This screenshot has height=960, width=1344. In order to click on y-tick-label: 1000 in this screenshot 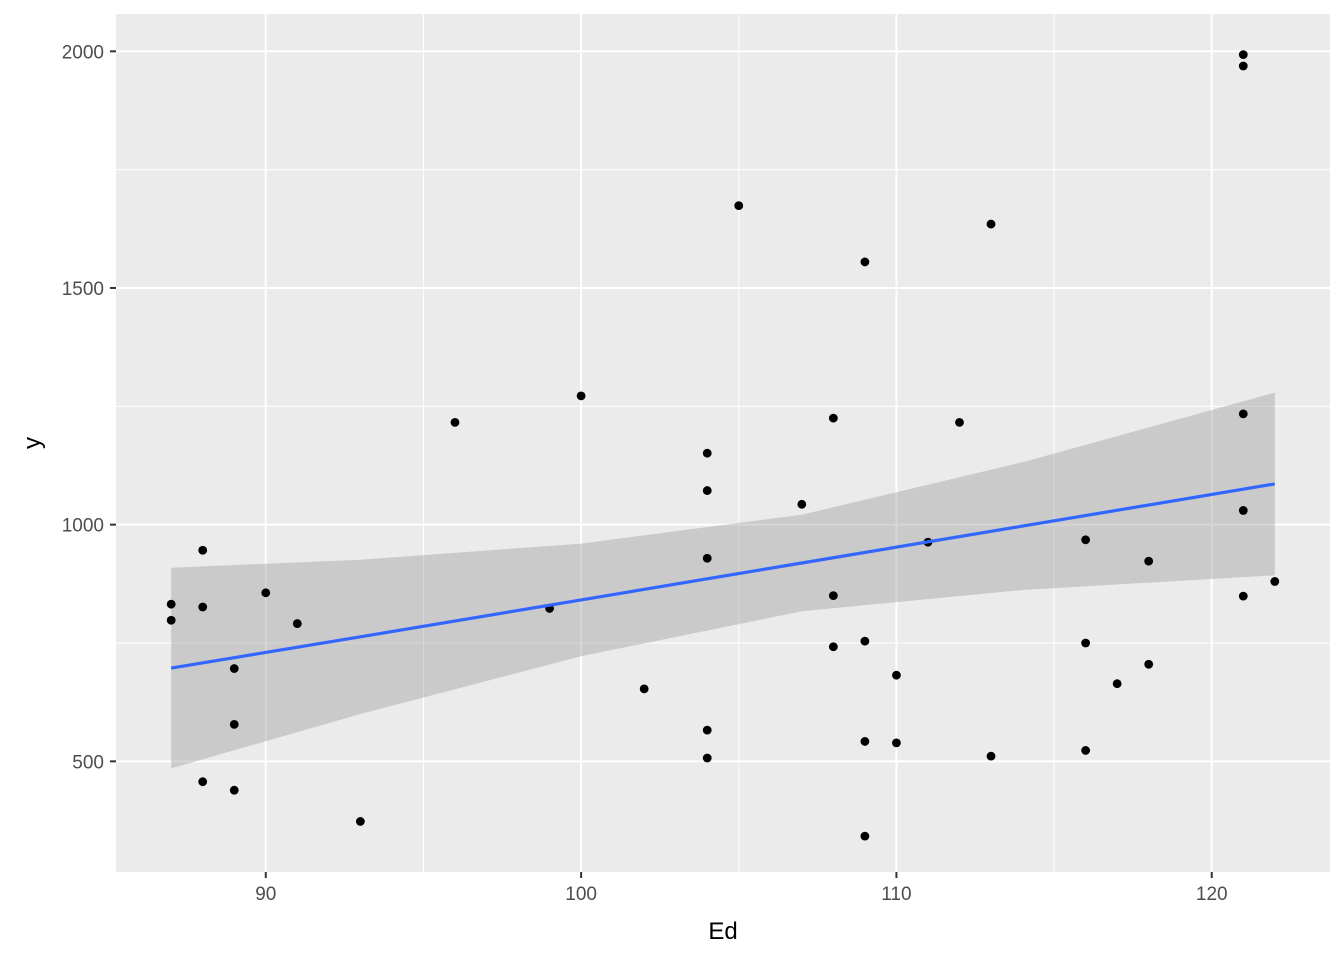, I will do `click(83, 526)`.